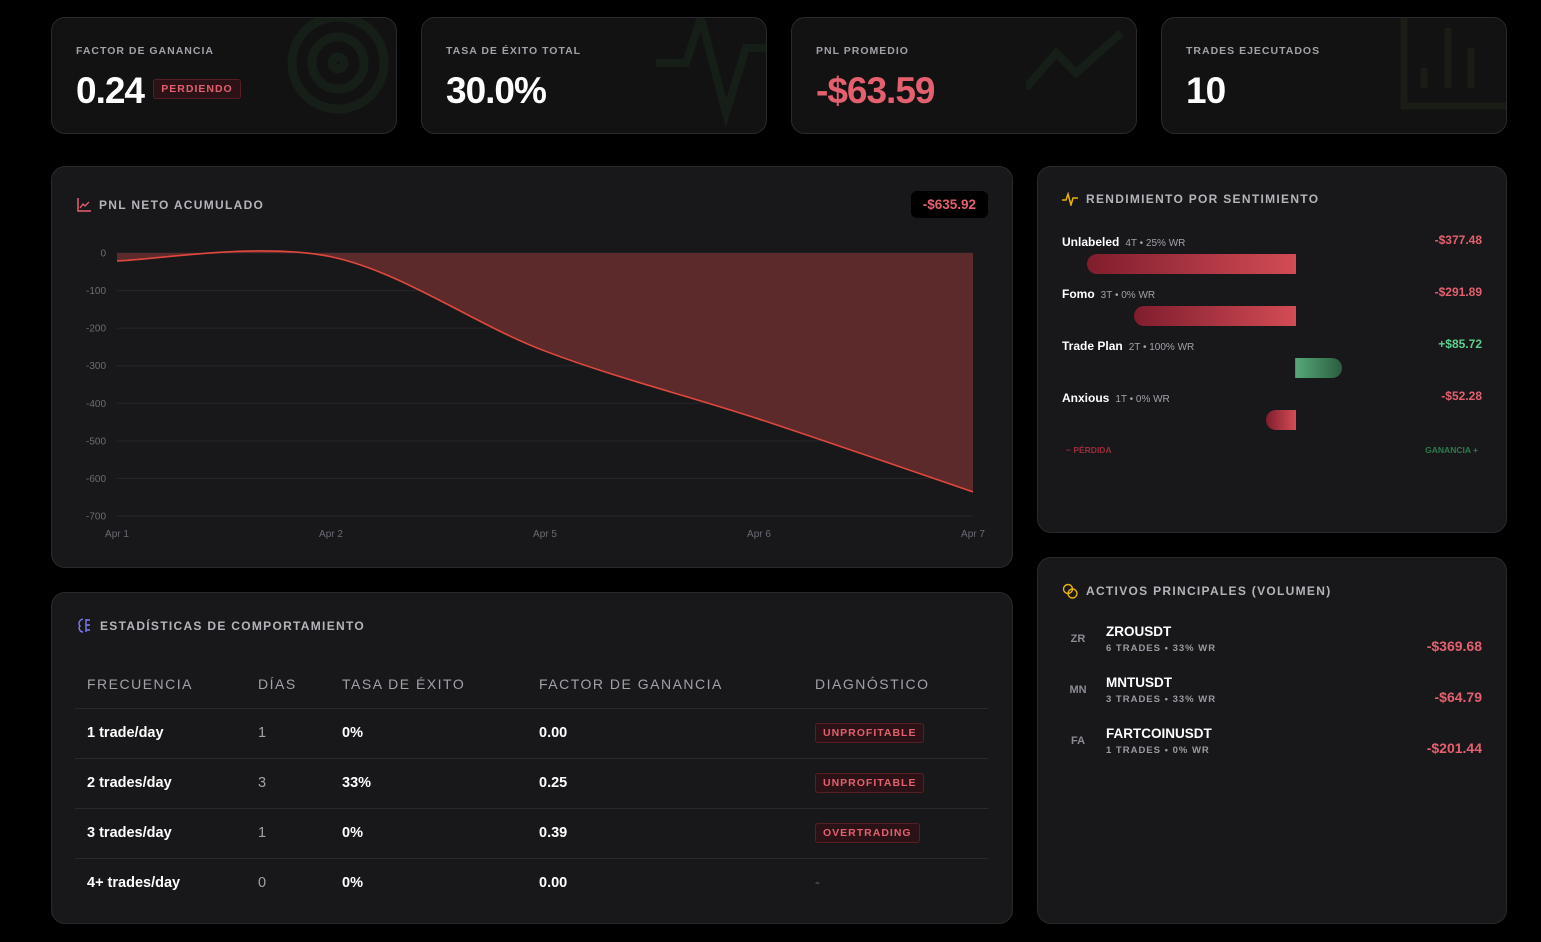 The height and width of the screenshot is (942, 1541). I want to click on pnl-chart-title: PNL NETO ACUMULADO, so click(170, 205).